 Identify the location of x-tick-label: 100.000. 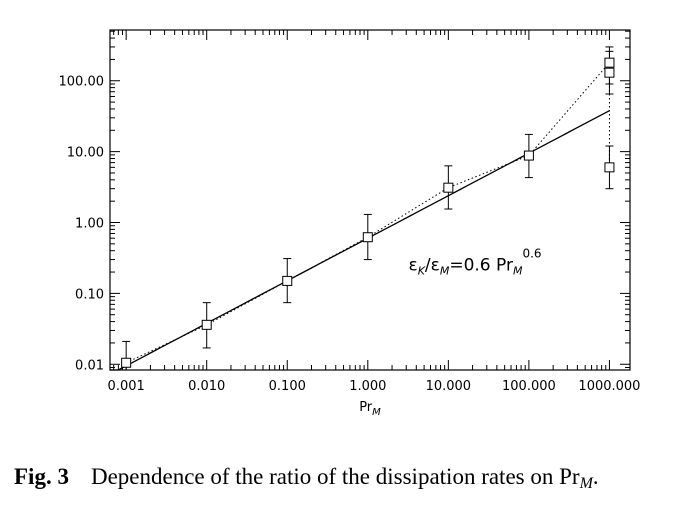
(529, 386).